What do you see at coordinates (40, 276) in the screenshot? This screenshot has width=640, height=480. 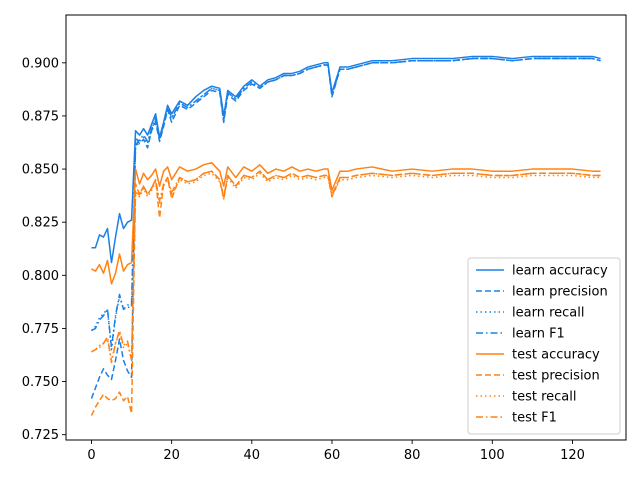 I see `y-tick-label: 0.800` at bounding box center [40, 276].